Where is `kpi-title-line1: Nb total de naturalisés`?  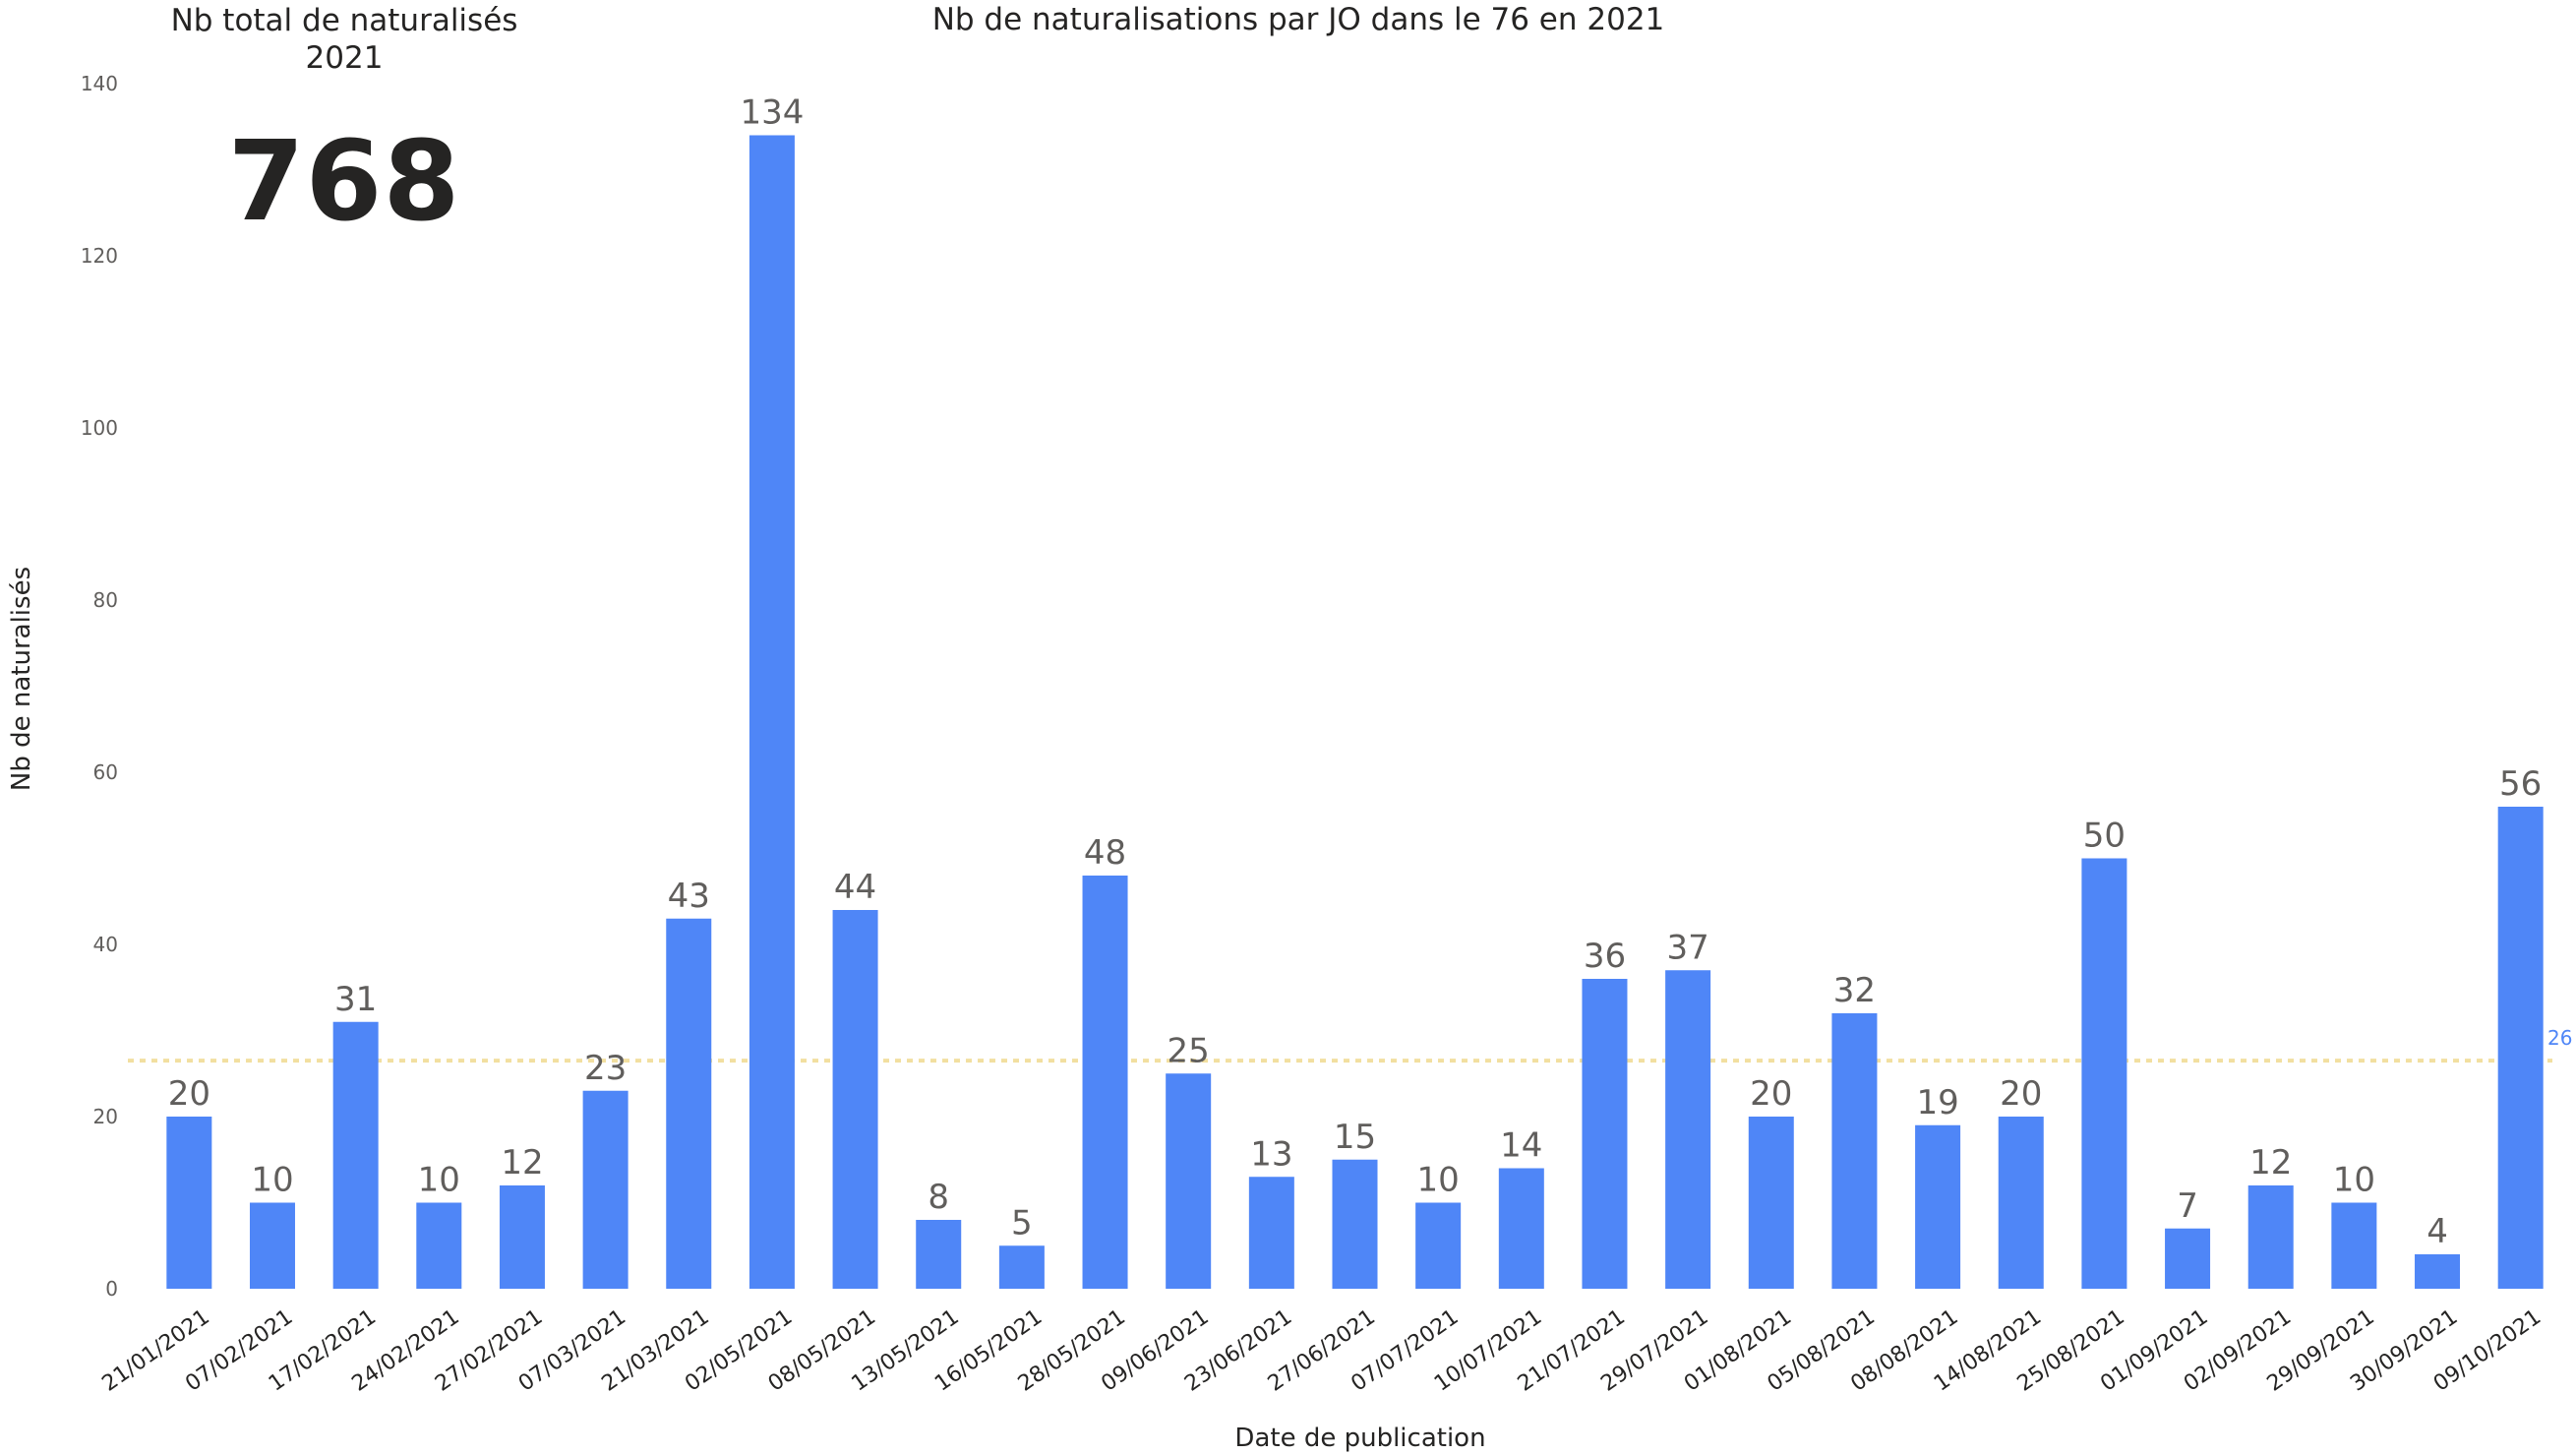 kpi-title-line1: Nb total de naturalisés is located at coordinates (344, 20).